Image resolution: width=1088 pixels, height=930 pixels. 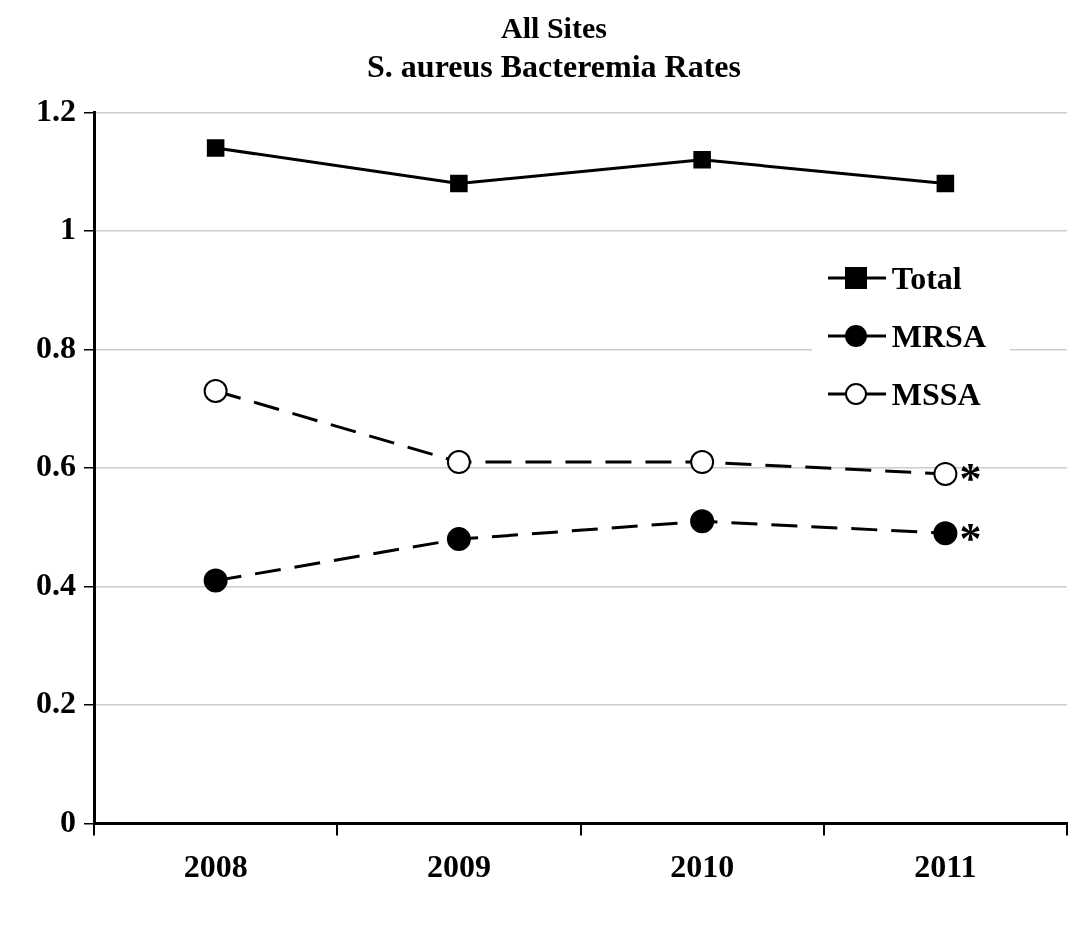 I want to click on legend-label: MSSA, so click(x=936, y=394).